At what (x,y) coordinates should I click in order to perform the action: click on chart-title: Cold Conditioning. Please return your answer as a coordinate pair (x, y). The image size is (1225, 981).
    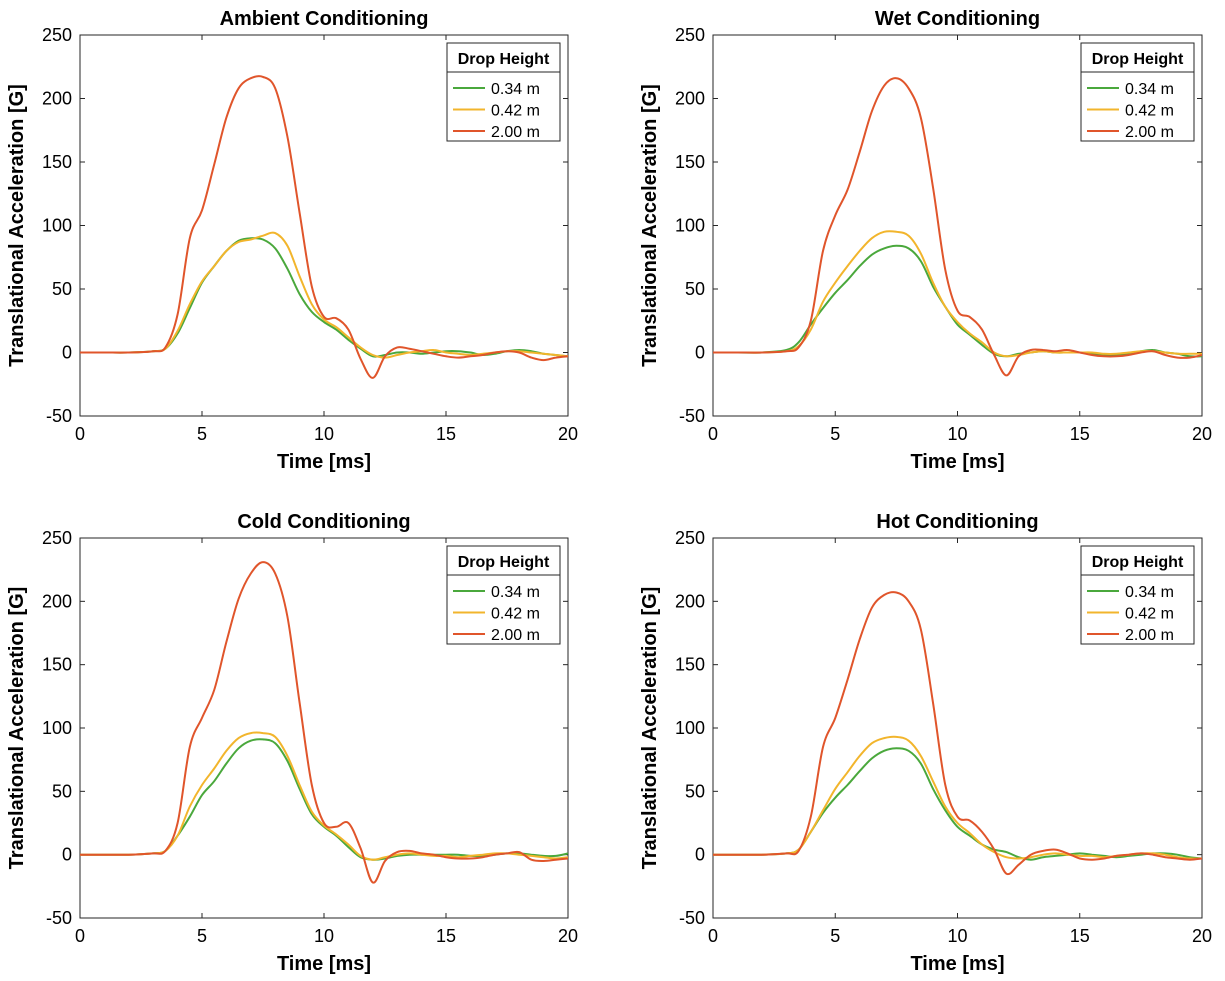
    Looking at the image, I should click on (323, 522).